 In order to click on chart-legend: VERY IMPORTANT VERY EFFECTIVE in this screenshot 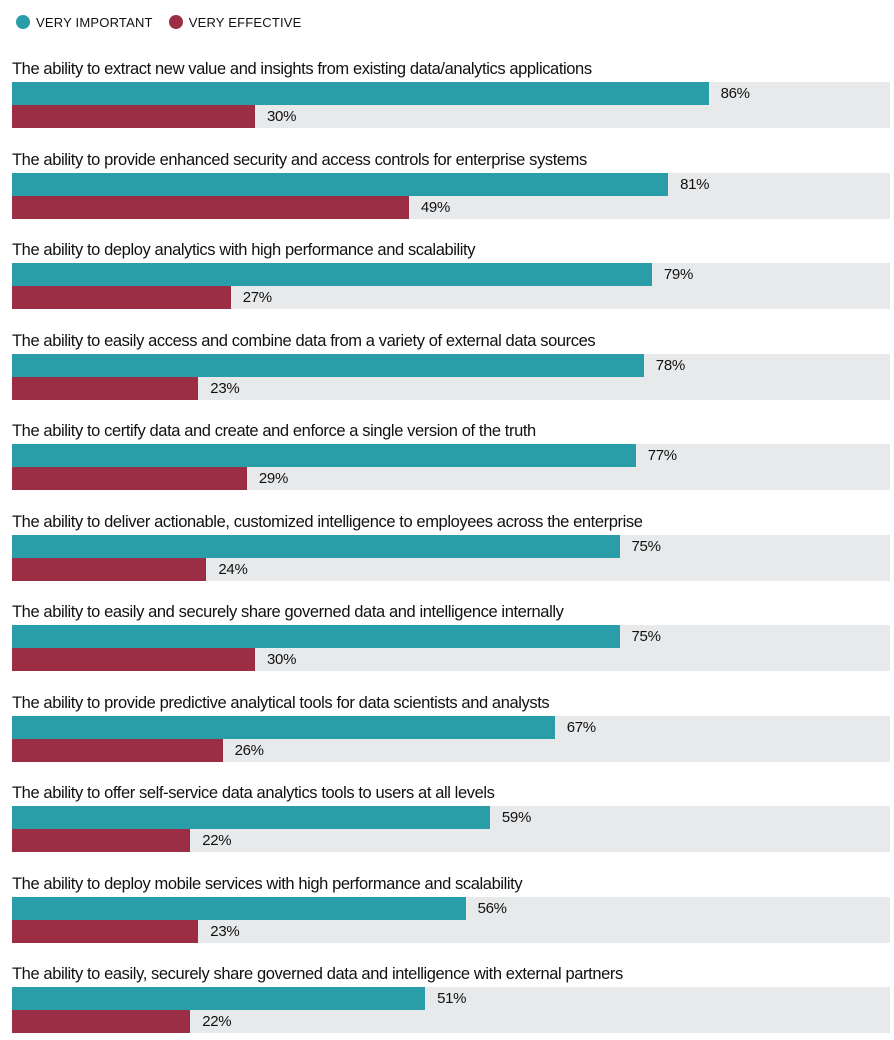, I will do `click(167, 22)`.